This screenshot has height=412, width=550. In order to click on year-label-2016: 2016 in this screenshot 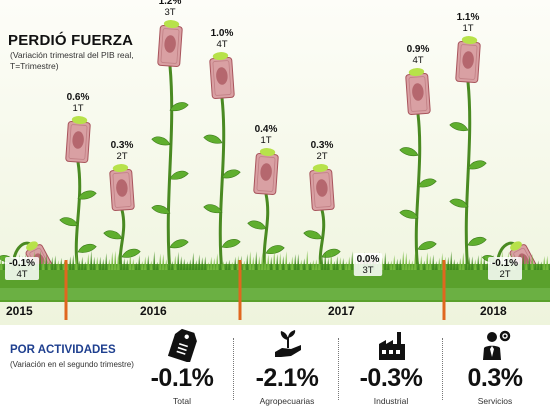, I will do `click(153, 311)`.